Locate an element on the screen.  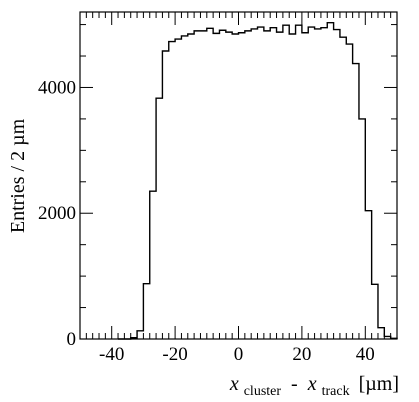
y-axis-label: Entries / 2 µm is located at coordinates (18, 175).